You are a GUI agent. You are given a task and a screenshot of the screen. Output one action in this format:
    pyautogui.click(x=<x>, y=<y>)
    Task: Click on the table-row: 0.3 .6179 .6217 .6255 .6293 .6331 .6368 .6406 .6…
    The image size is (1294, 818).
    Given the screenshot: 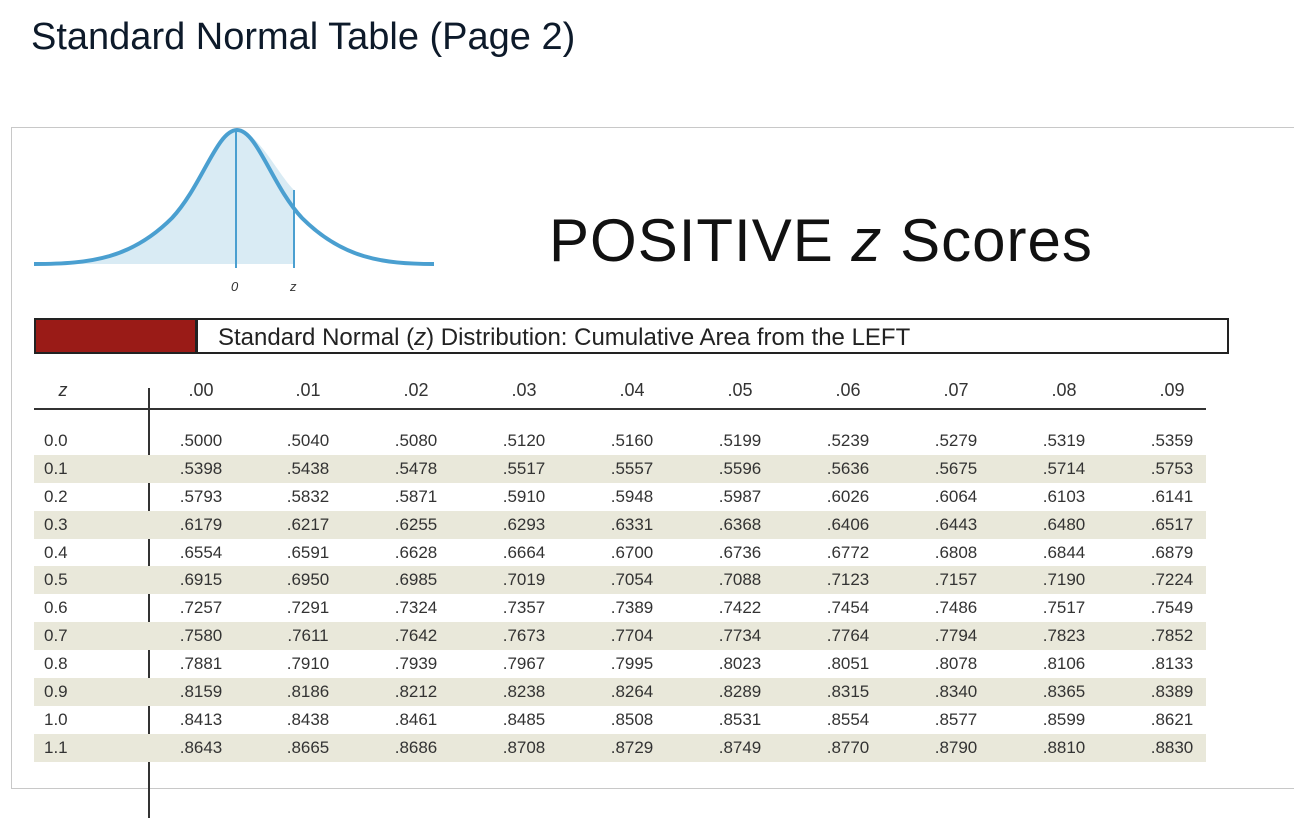 What is the action you would take?
    pyautogui.click(x=620, y=524)
    